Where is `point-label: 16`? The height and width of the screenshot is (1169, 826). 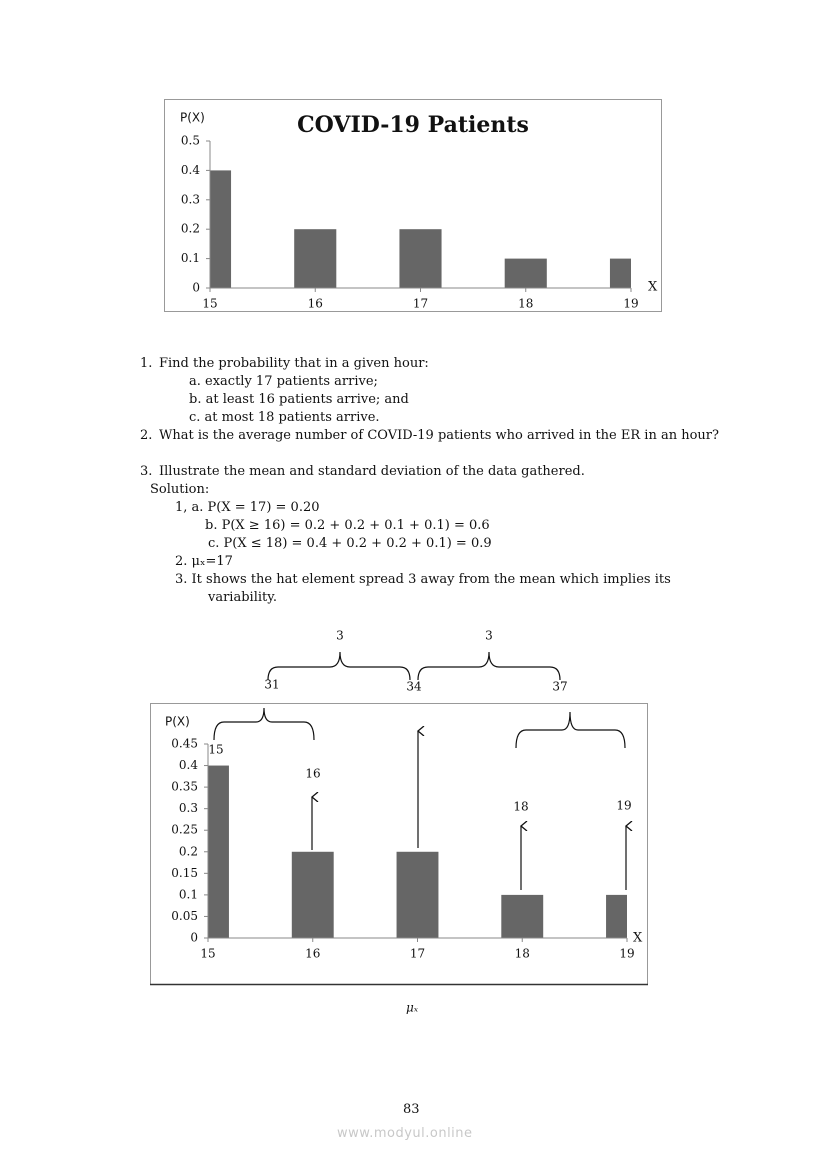
point-label: 16 is located at coordinates (312, 774).